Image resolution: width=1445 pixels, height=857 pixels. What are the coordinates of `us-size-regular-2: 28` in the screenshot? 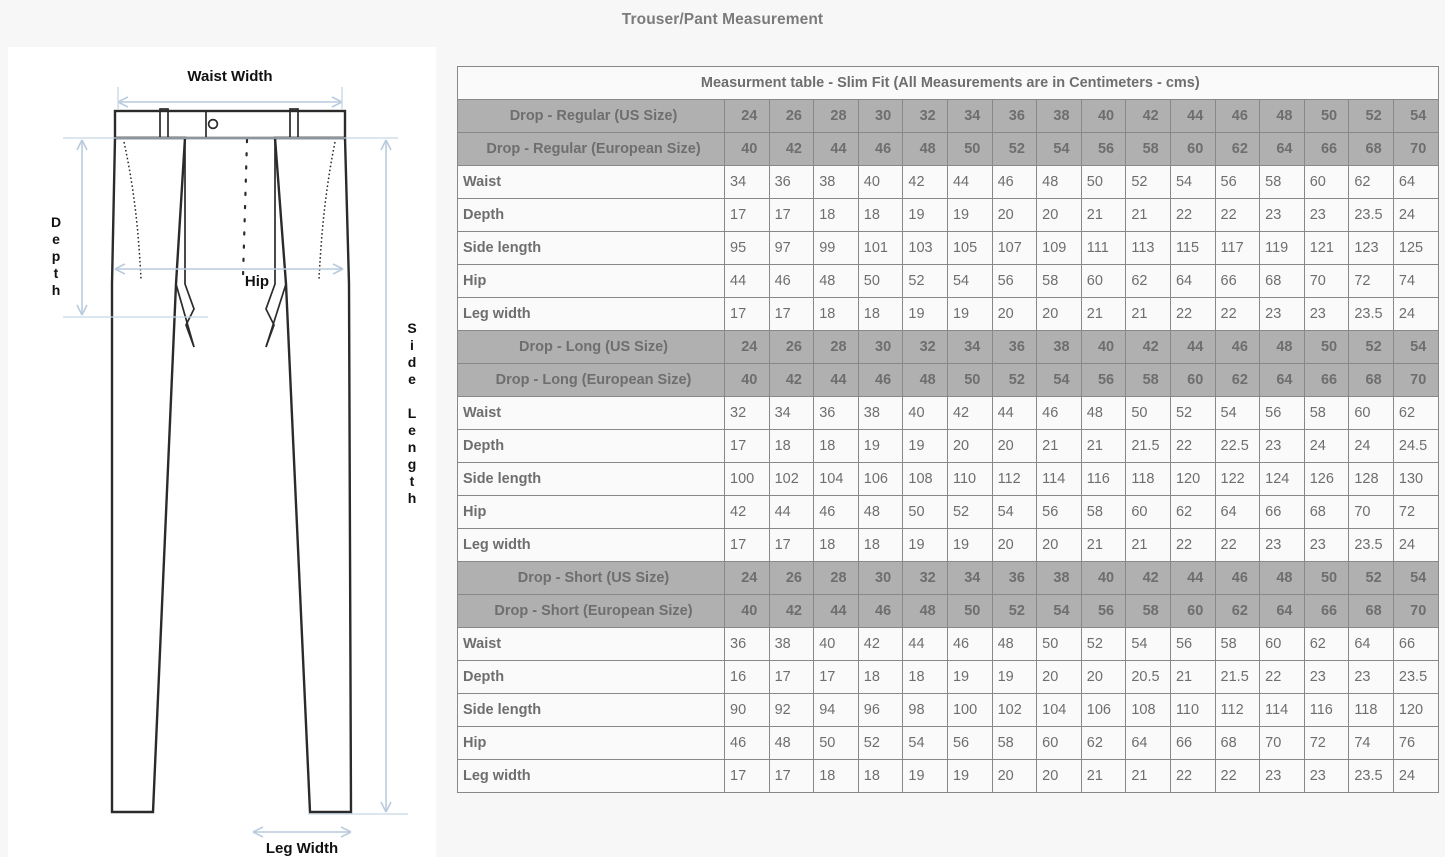 It's located at (836, 116).